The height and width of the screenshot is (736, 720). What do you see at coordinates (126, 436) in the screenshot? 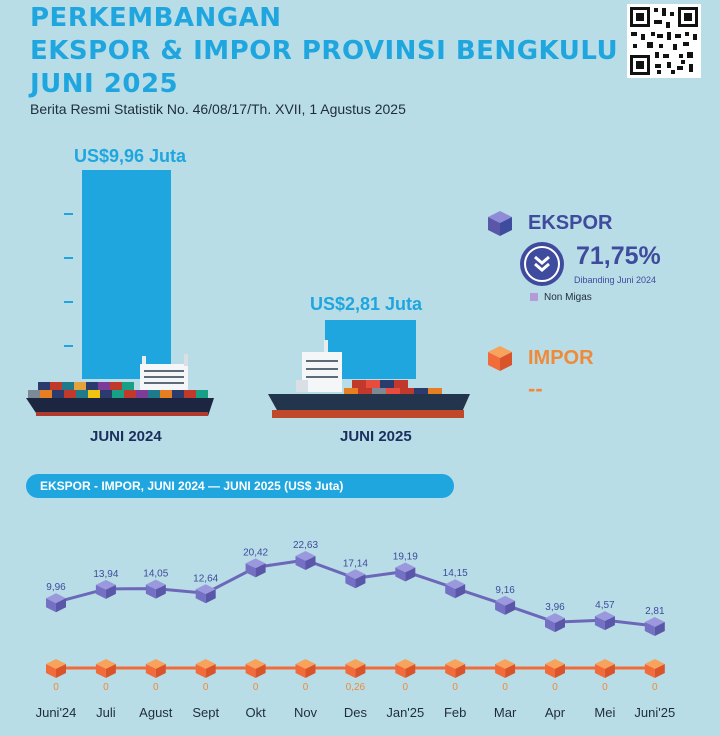
I see `period-label-2024: JUNI 2024` at bounding box center [126, 436].